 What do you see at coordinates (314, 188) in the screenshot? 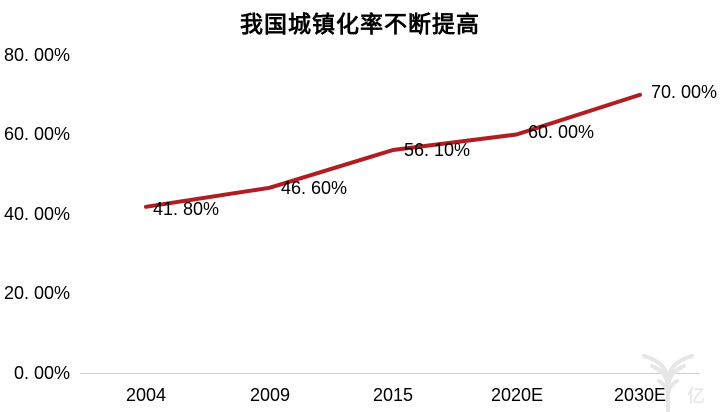
I see `data-label-2009: 46. 60%` at bounding box center [314, 188].